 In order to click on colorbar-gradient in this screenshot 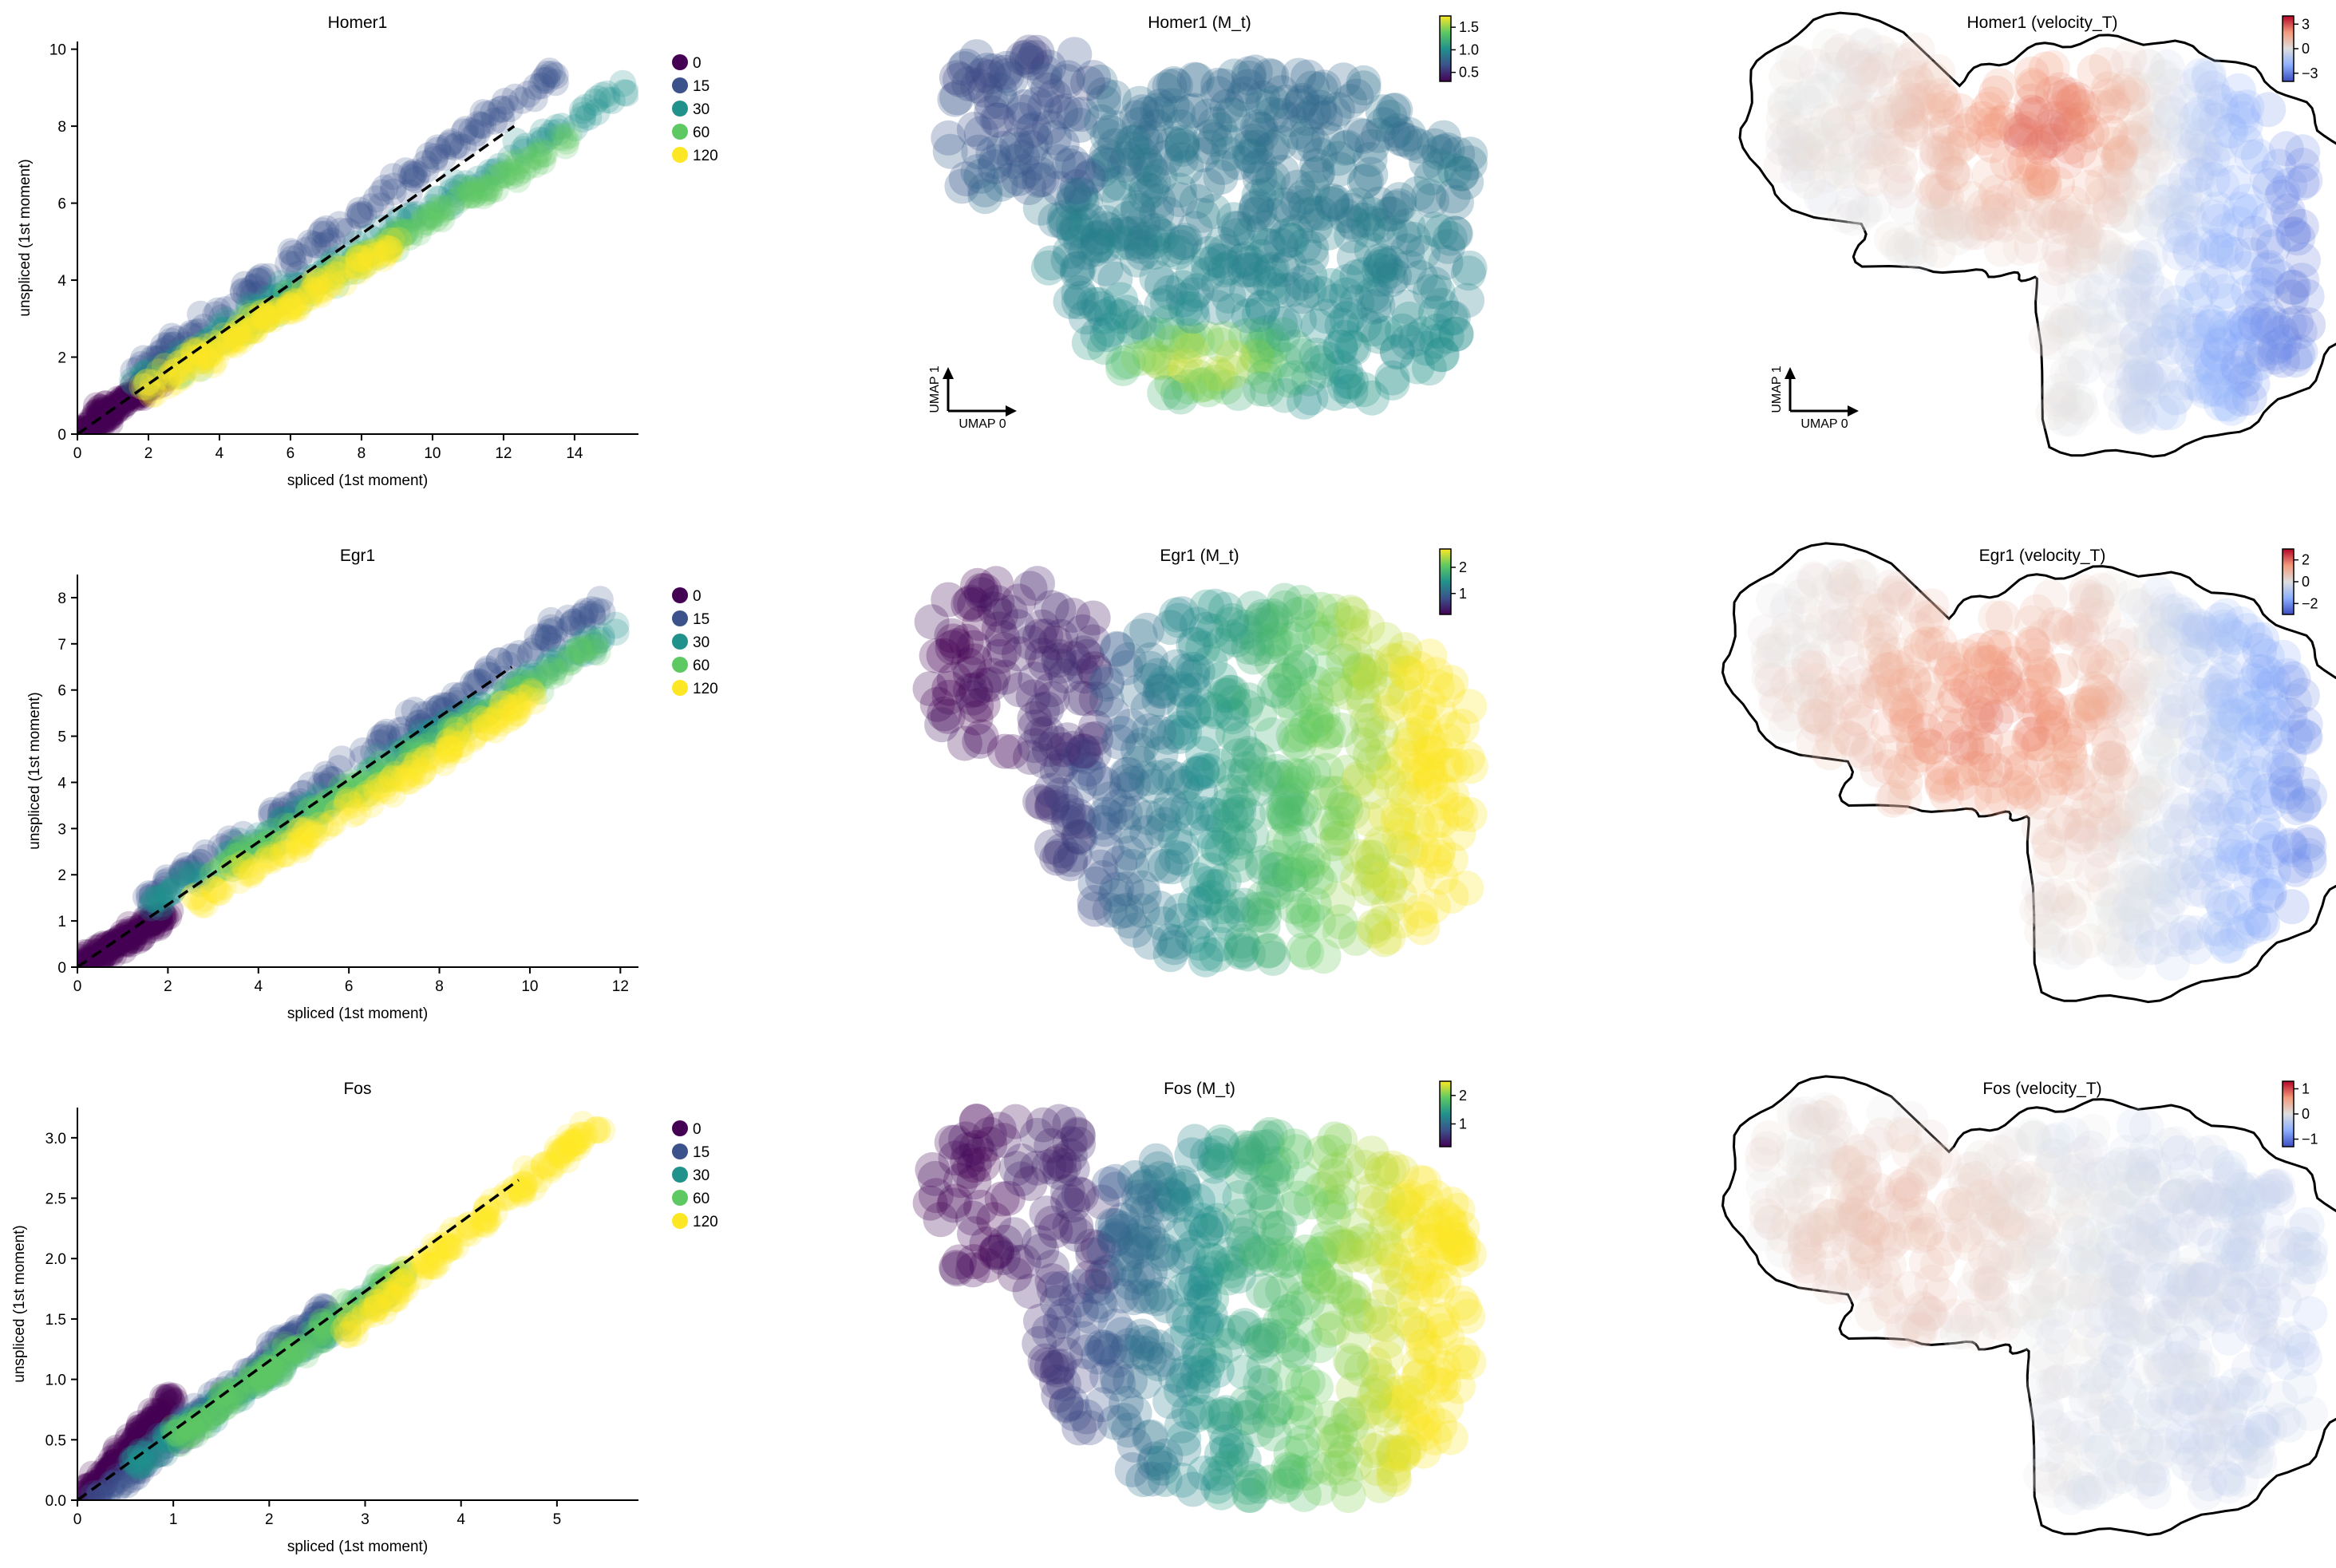, I will do `click(1445, 48)`.